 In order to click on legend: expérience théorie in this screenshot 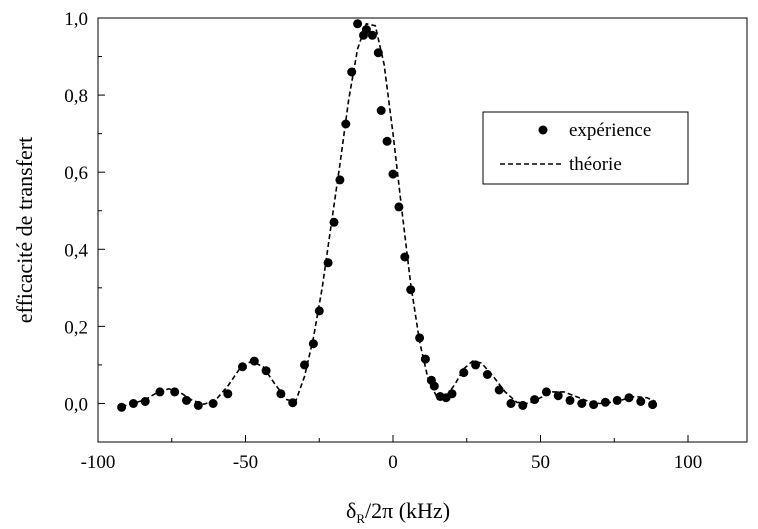, I will do `click(585, 148)`.